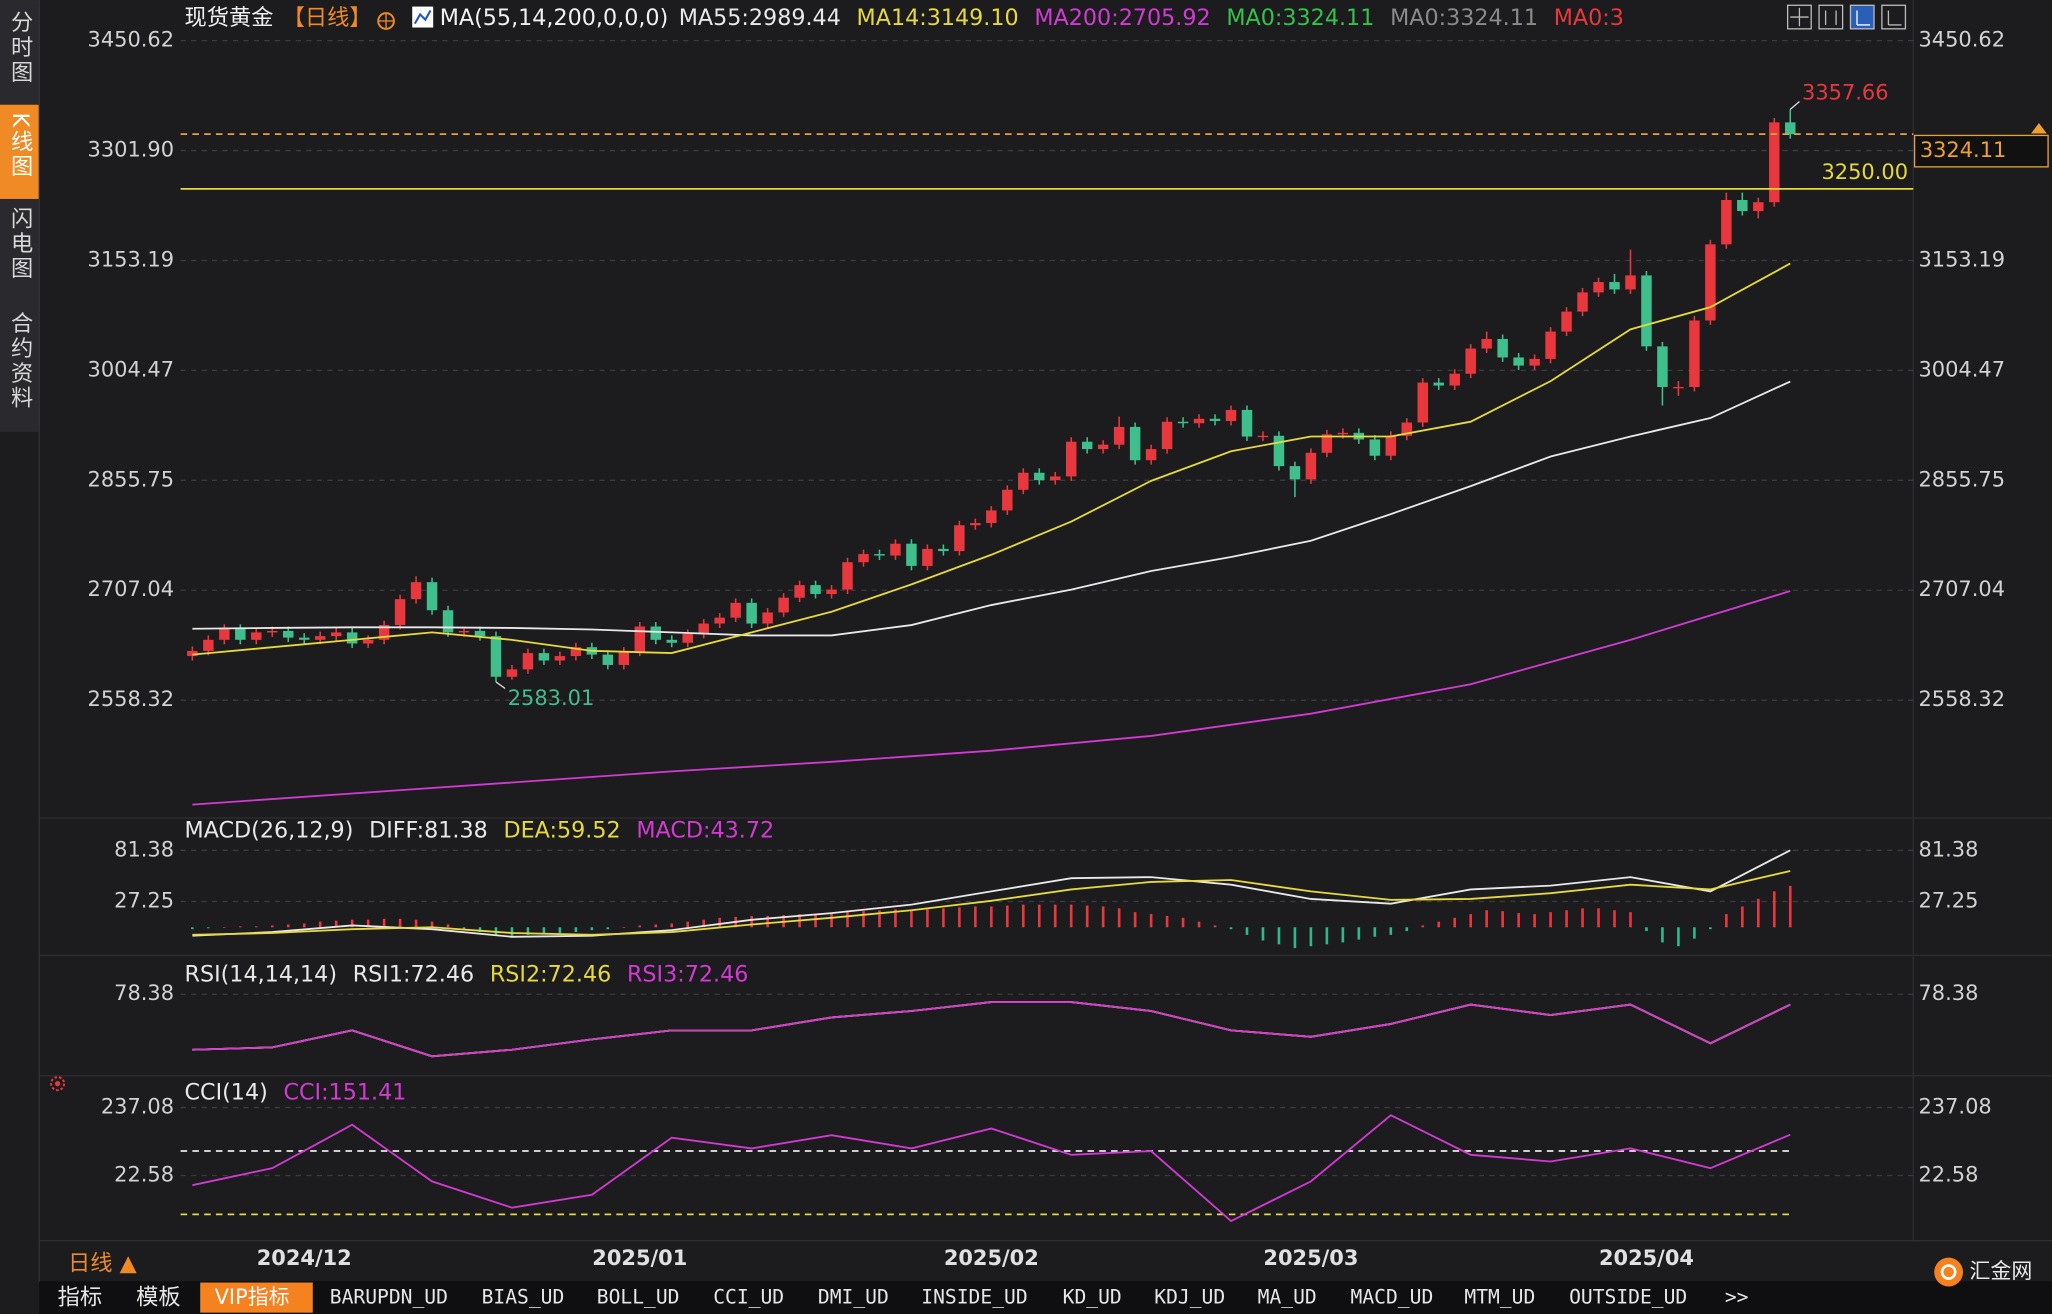 The image size is (2052, 1314). Describe the element at coordinates (1962, 479) in the screenshot. I see `y-tick-label-right: 2855.75` at that location.